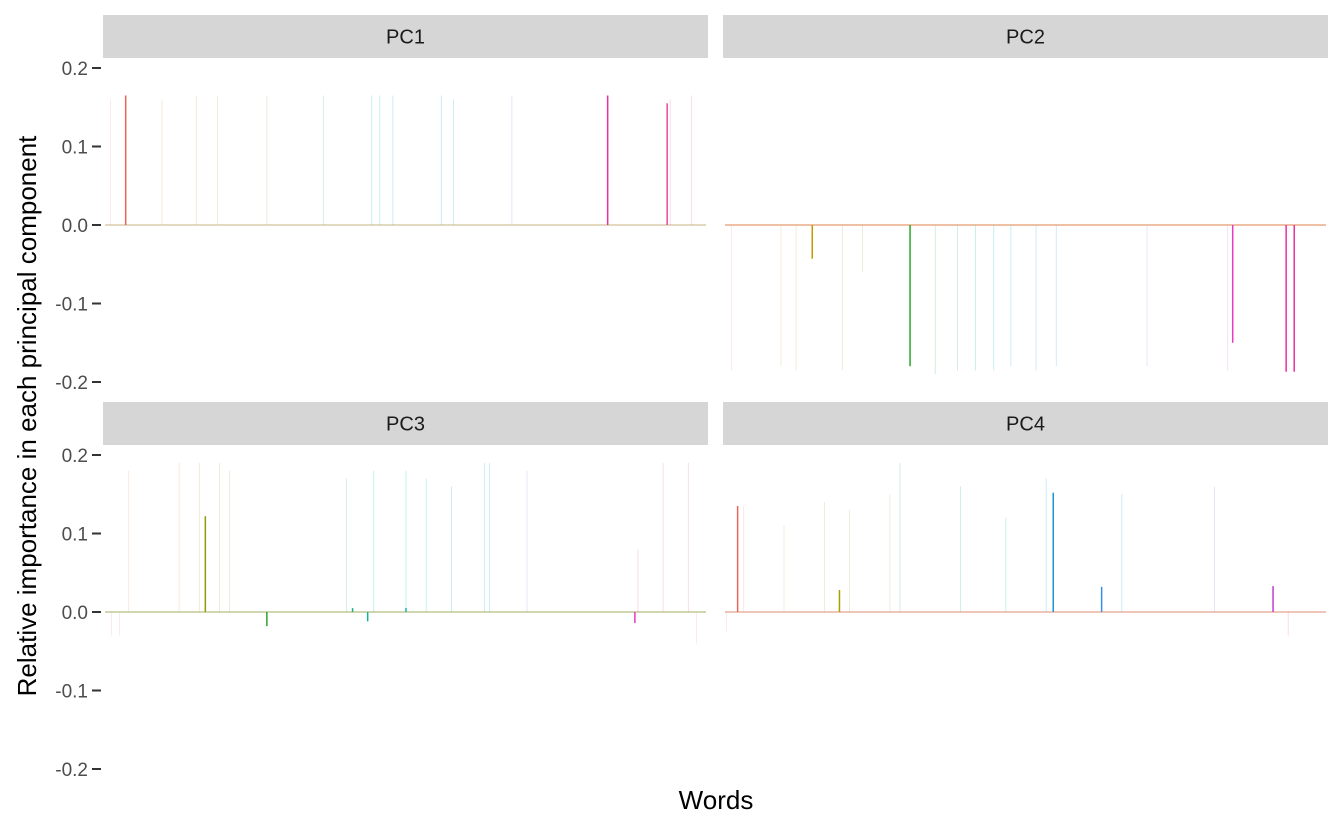  Describe the element at coordinates (1025, 519) in the screenshot. I see `facet-panel-pc4: PC4` at that location.